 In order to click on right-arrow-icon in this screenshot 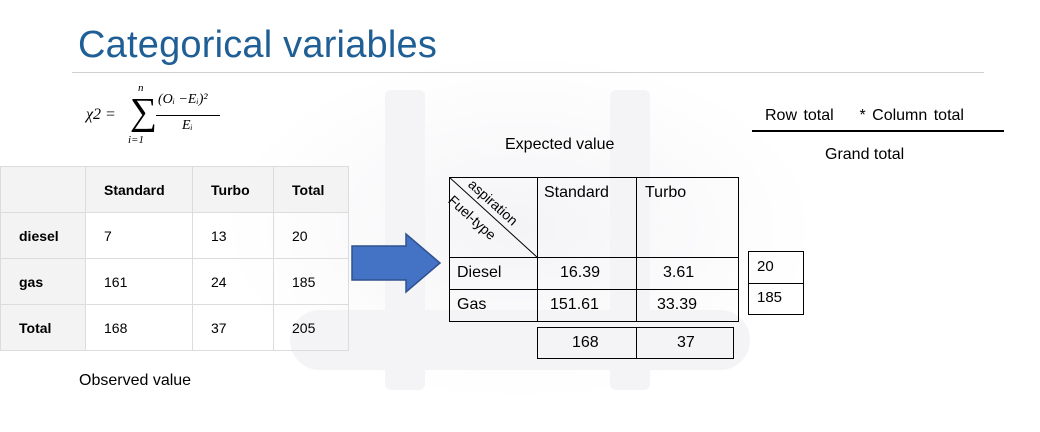, I will do `click(396, 263)`.